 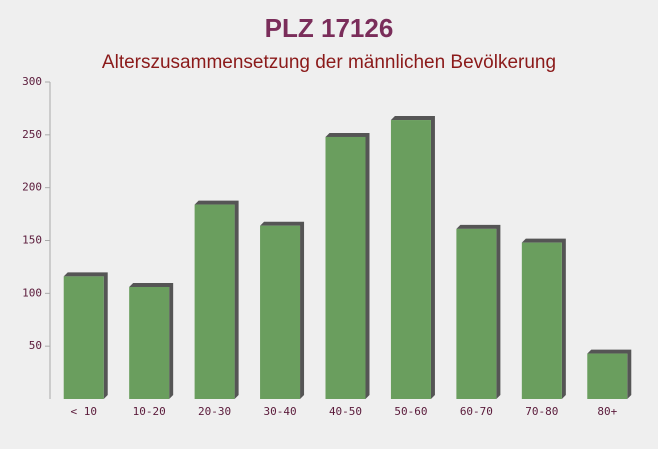 What do you see at coordinates (35, 345) in the screenshot?
I see `y-tick-label: 50` at bounding box center [35, 345].